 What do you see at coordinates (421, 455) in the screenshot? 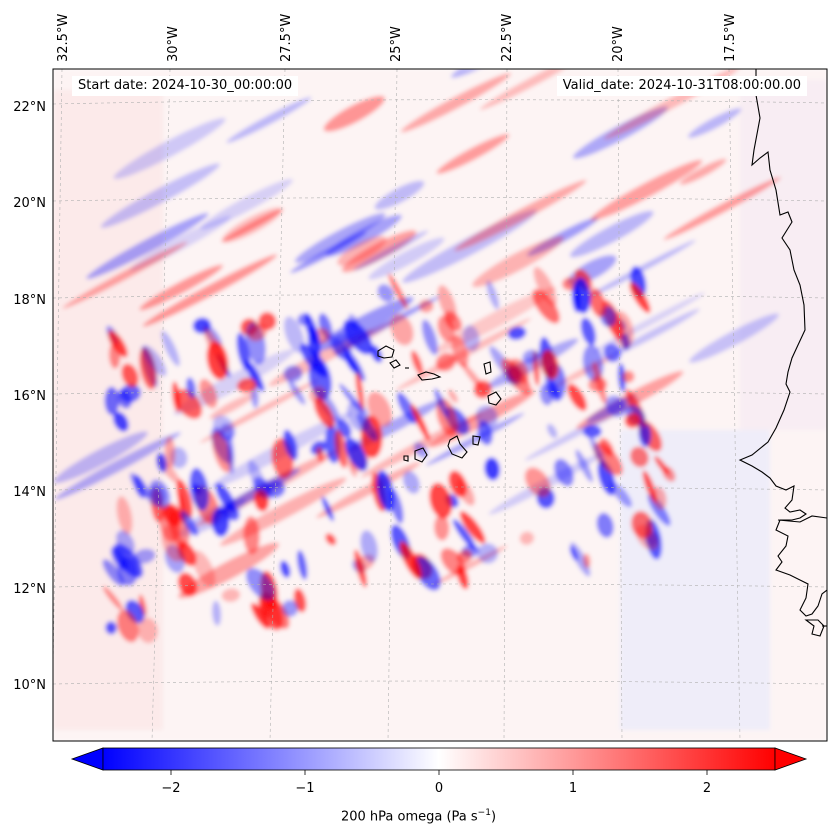
I see `island-fogo` at bounding box center [421, 455].